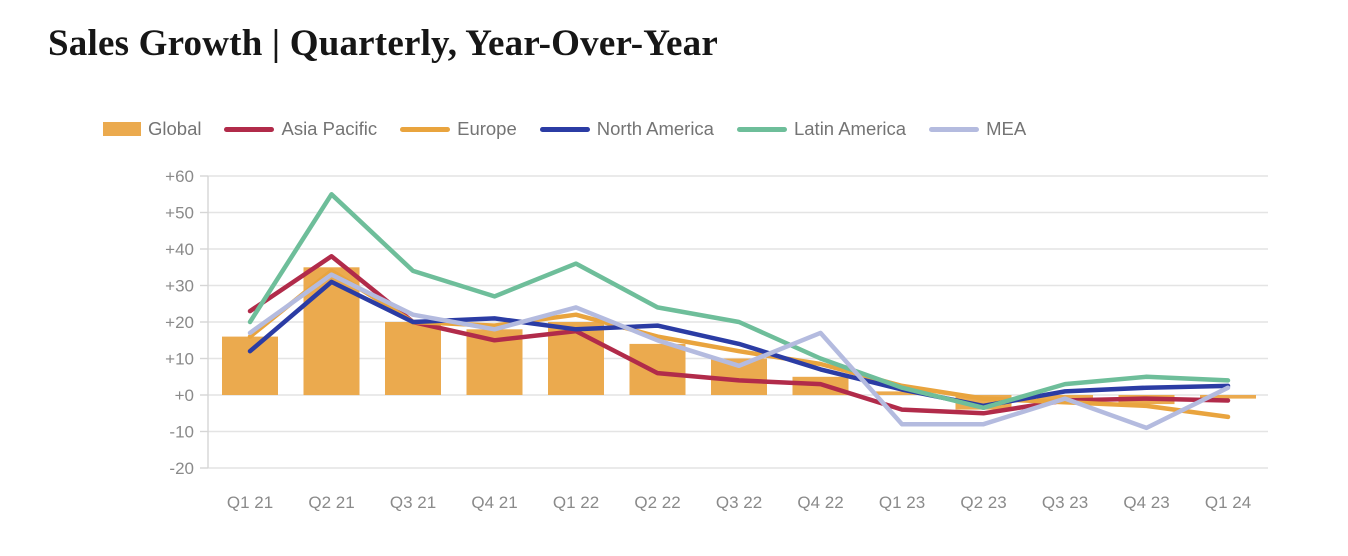  What do you see at coordinates (179, 286) in the screenshot?
I see `y-tick-label: +30` at bounding box center [179, 286].